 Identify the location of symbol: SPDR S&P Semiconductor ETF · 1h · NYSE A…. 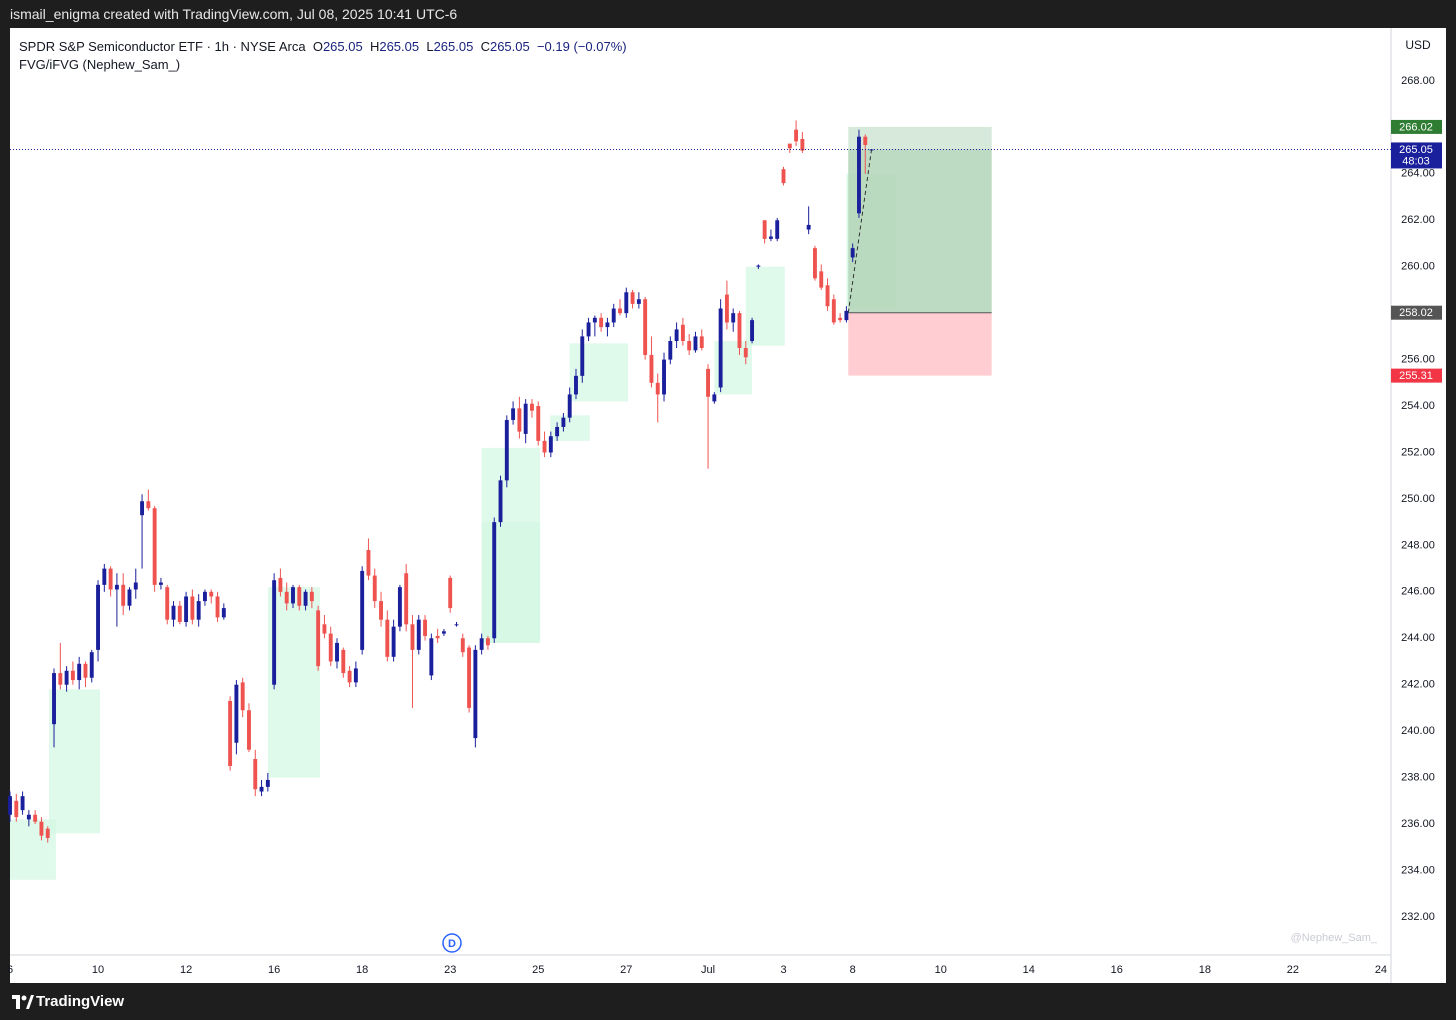
(162, 46).